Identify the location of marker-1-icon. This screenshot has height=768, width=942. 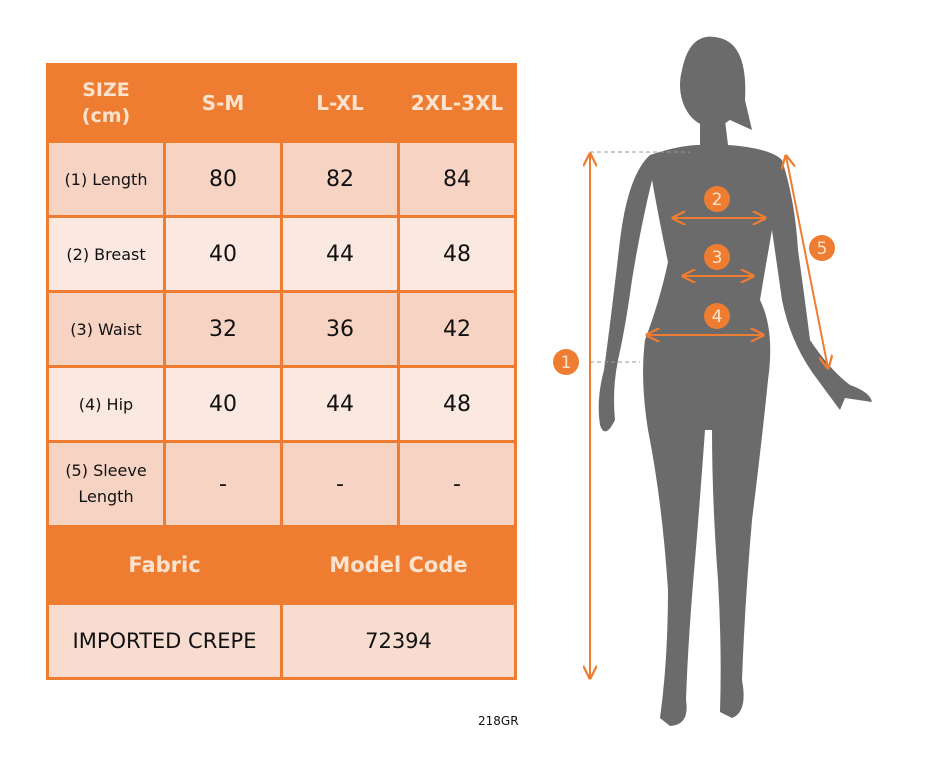
(566, 362).